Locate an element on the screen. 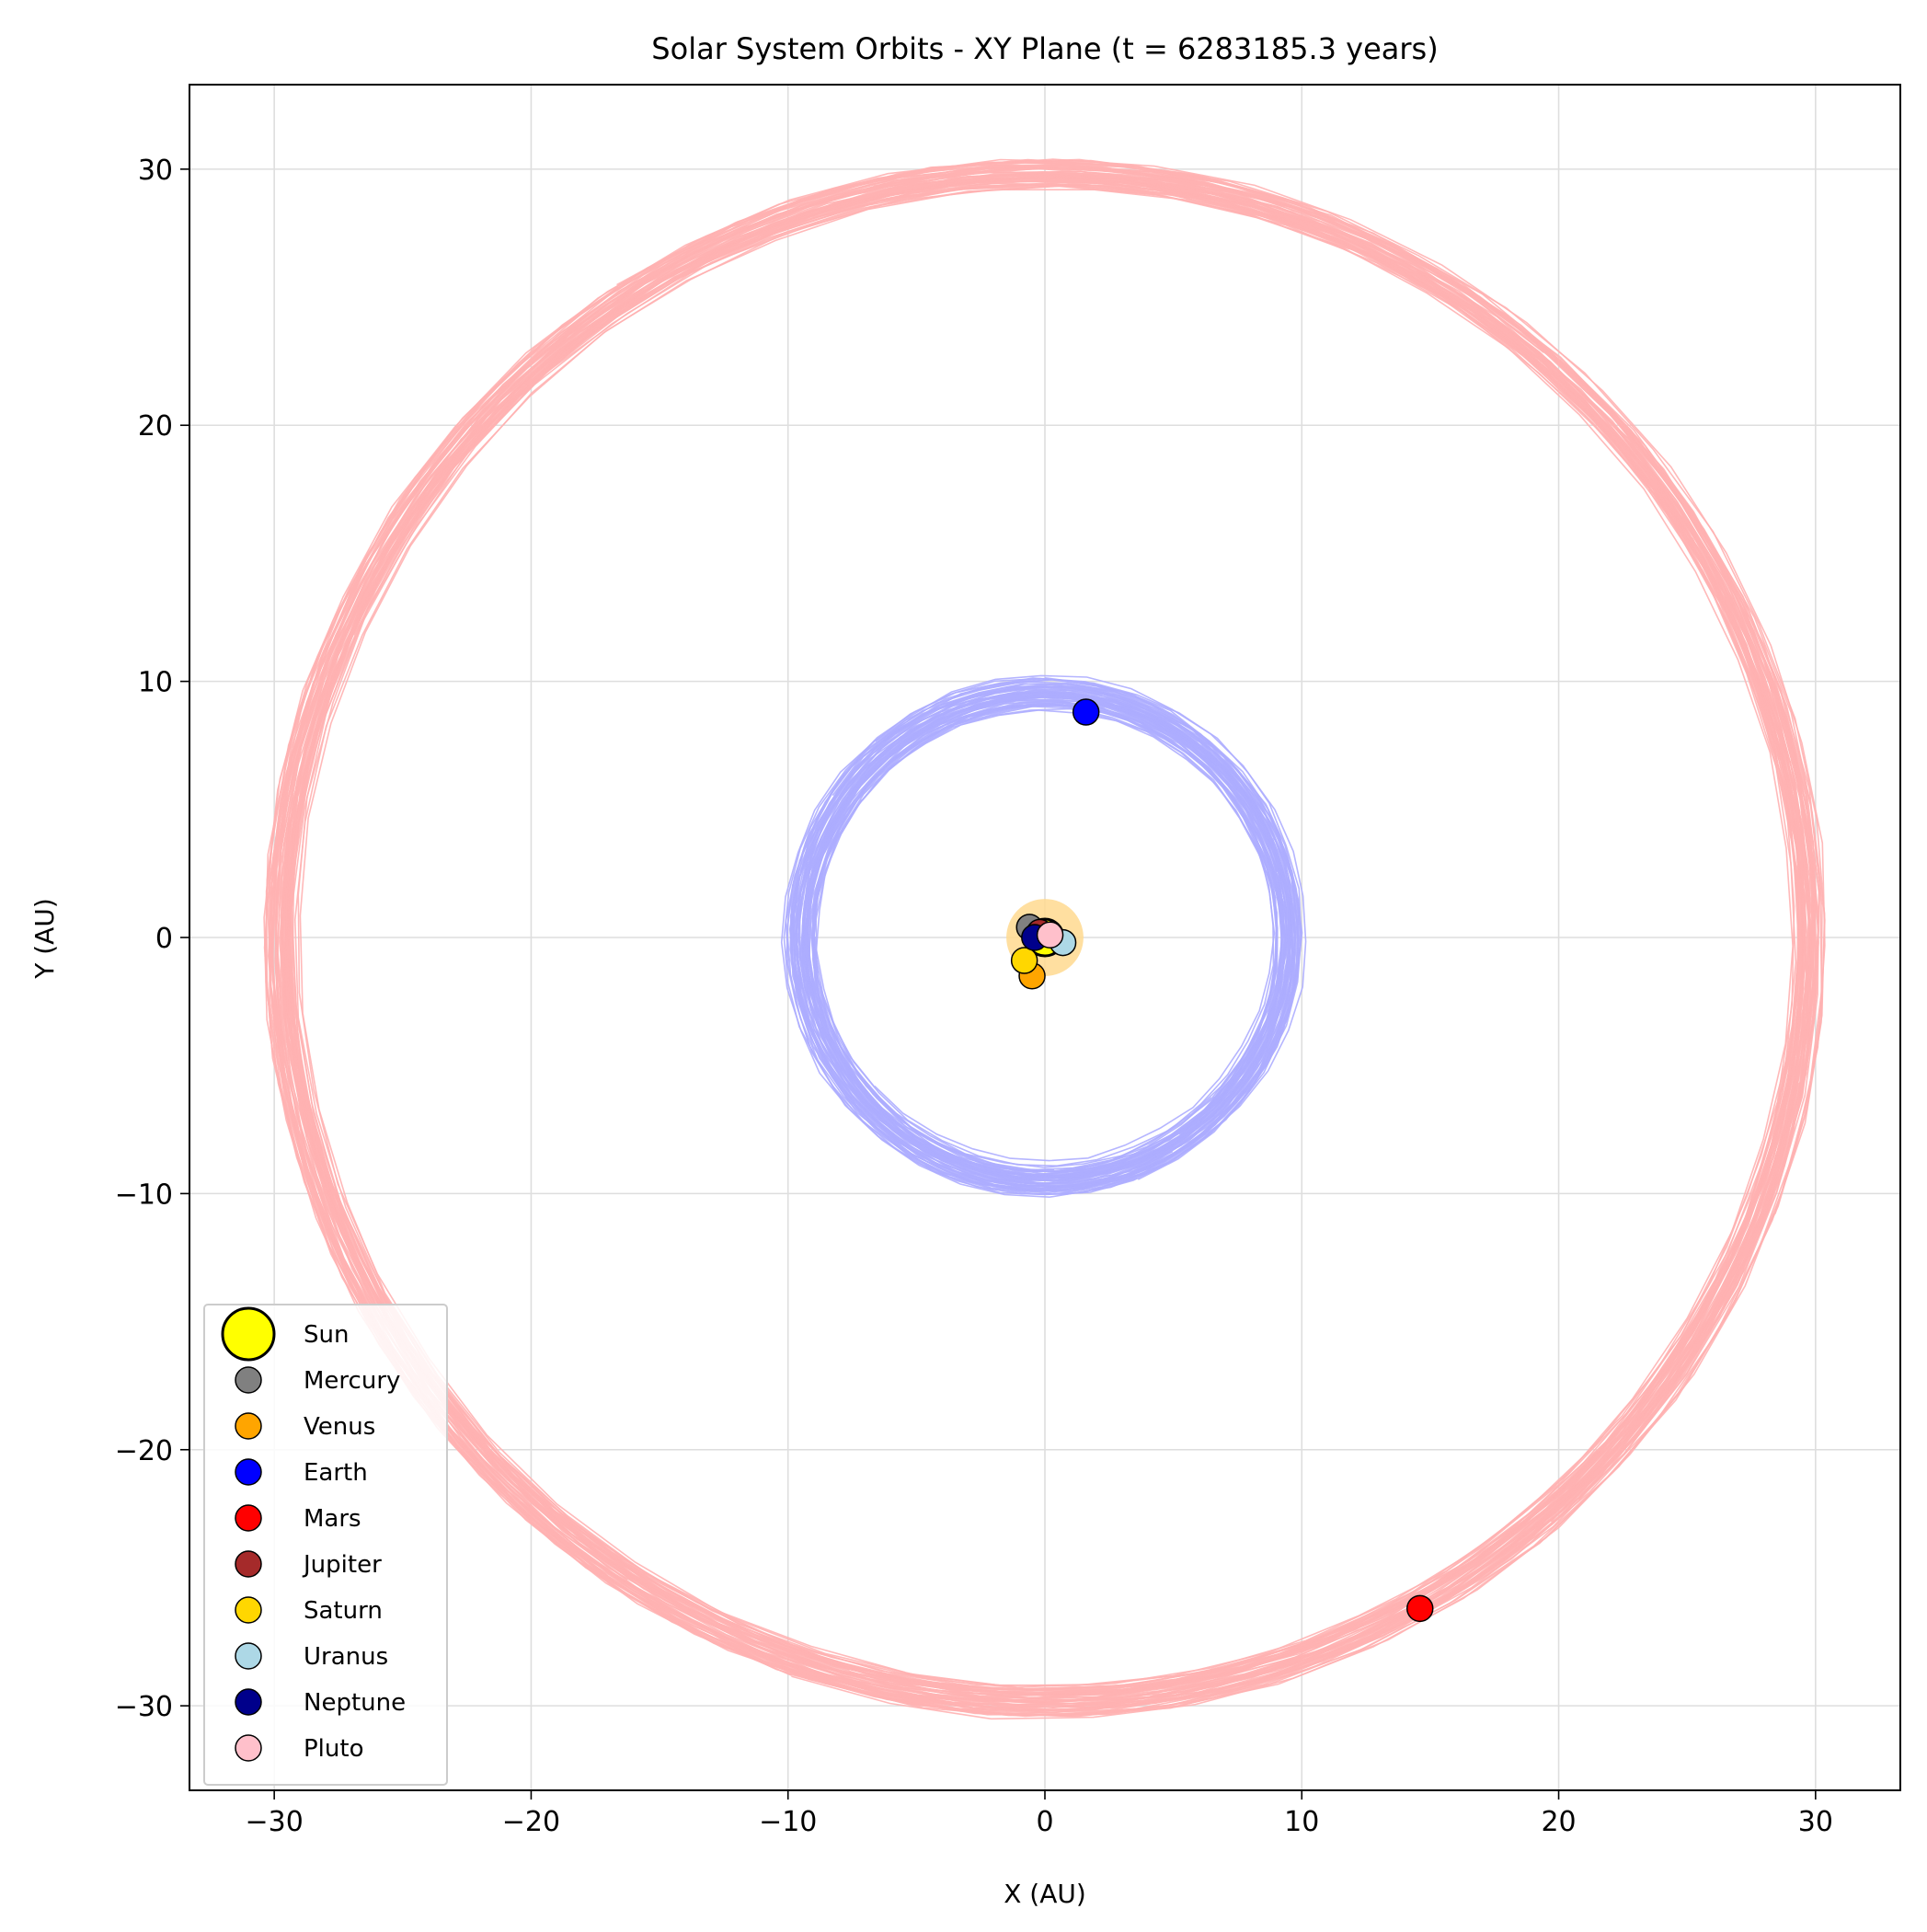 The image size is (1927, 1932). legend-label-earth: Earth is located at coordinates (336, 1473).